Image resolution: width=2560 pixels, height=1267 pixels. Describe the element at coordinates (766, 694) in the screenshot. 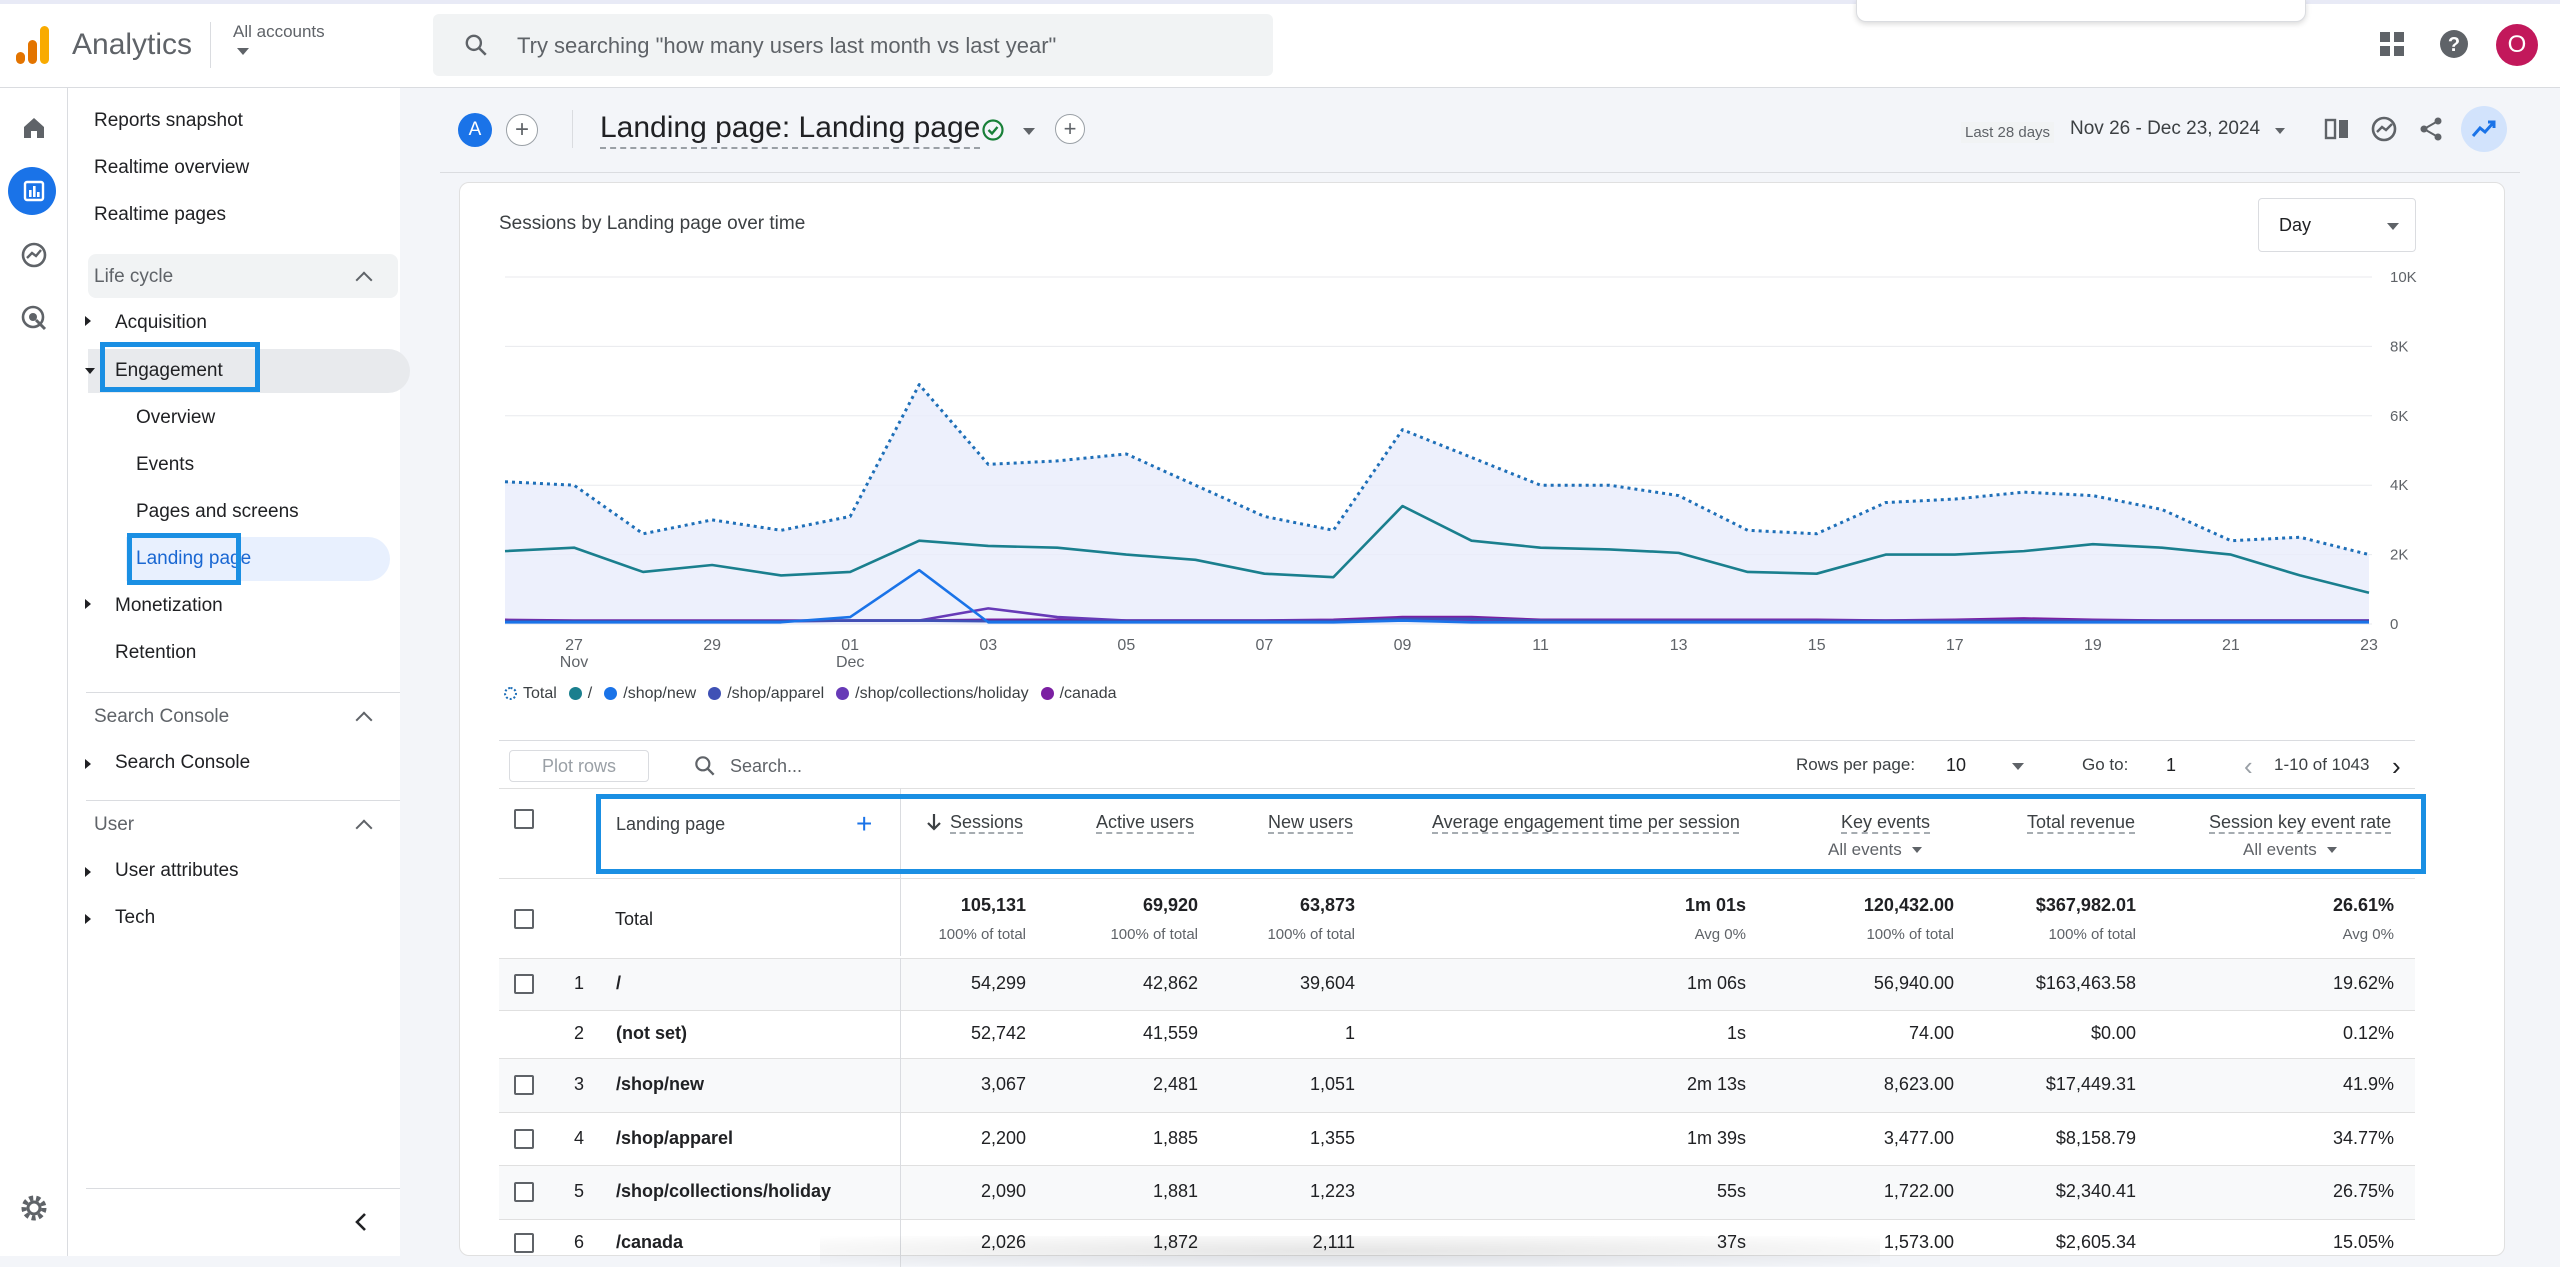

I see `legend-item: /shop/apparel` at that location.